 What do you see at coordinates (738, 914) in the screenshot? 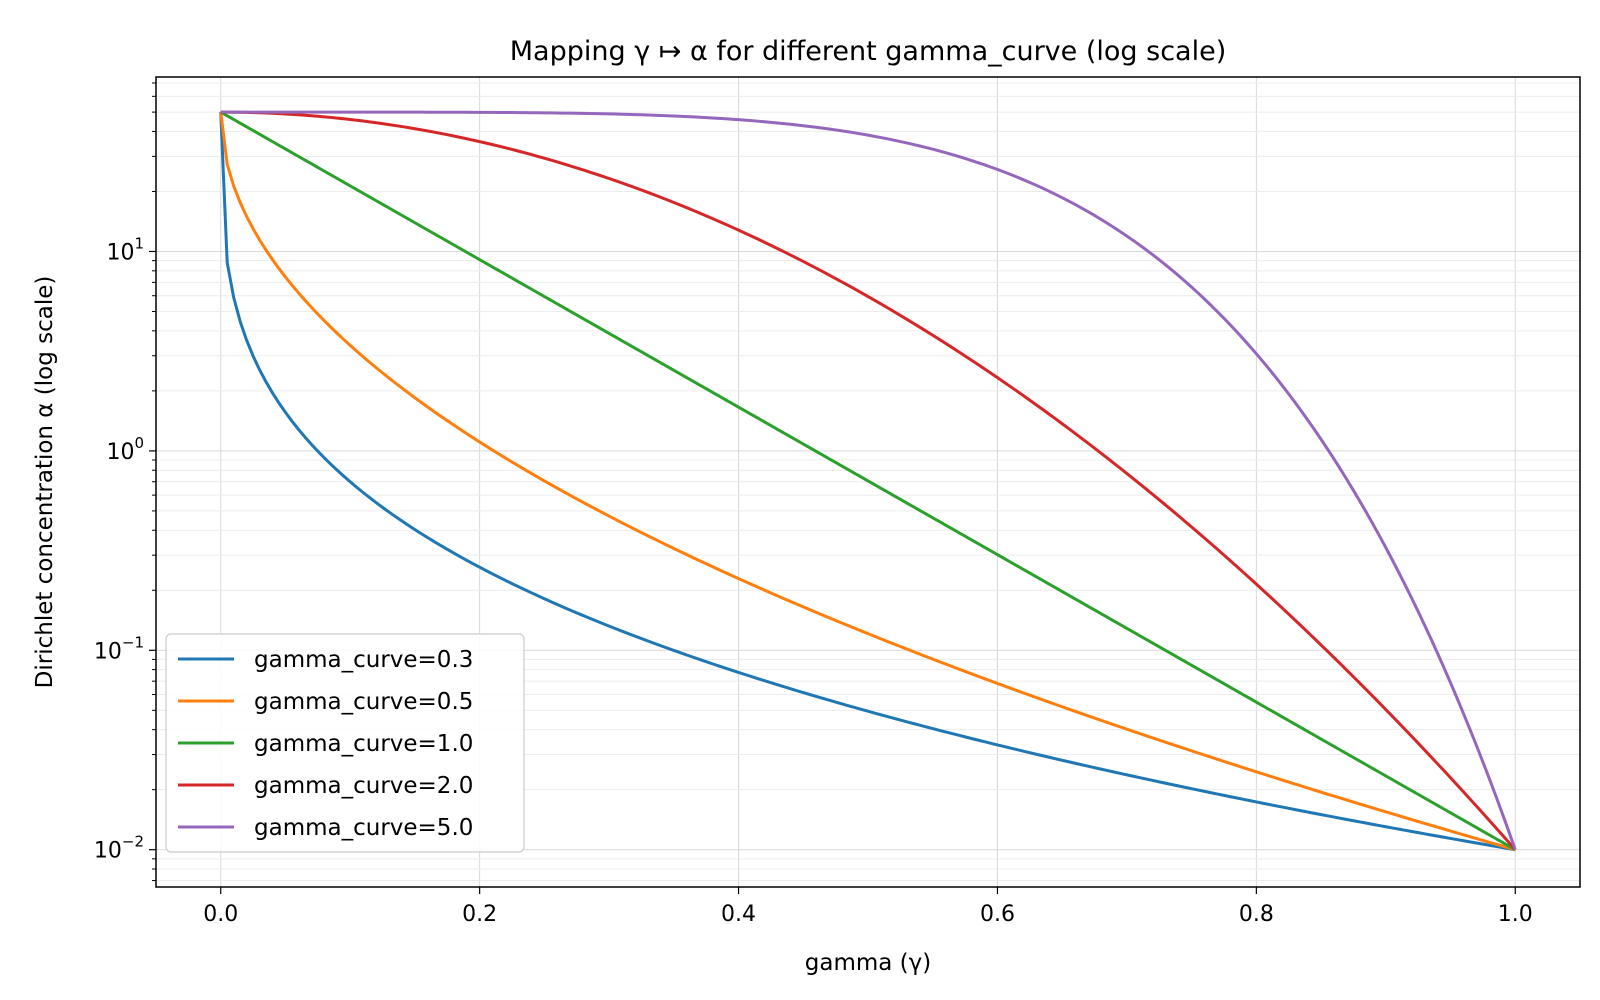
I see `x-tick-label: 0.4` at bounding box center [738, 914].